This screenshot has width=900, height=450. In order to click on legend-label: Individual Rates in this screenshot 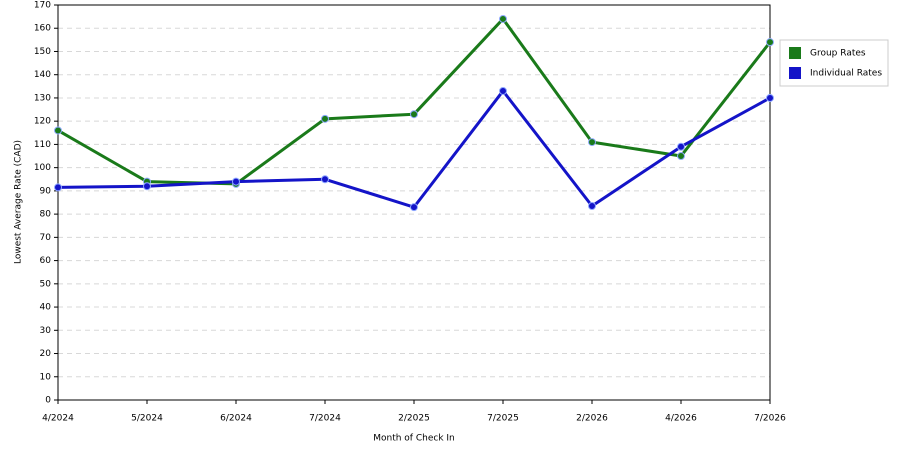, I will do `click(846, 74)`.